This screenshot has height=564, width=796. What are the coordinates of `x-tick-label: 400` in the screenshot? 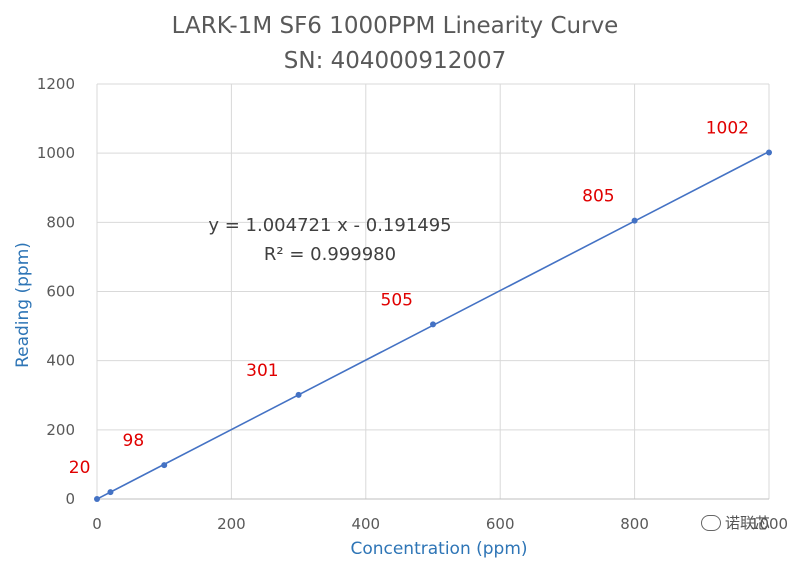 It's located at (365, 524).